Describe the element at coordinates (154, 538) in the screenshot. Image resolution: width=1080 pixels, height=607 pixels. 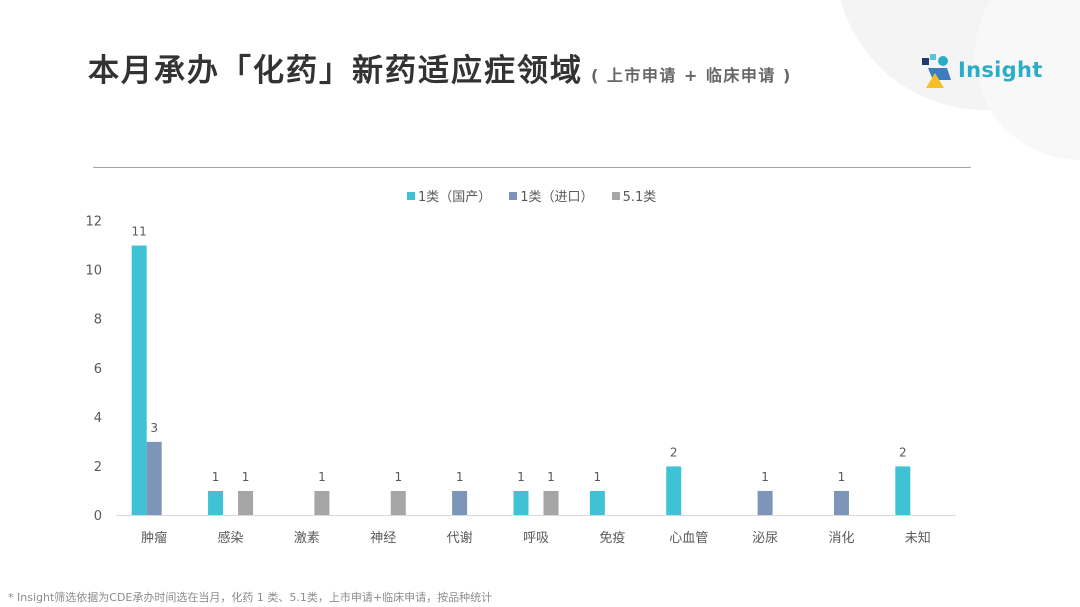
I see `x-category-label: 肿瘤` at that location.